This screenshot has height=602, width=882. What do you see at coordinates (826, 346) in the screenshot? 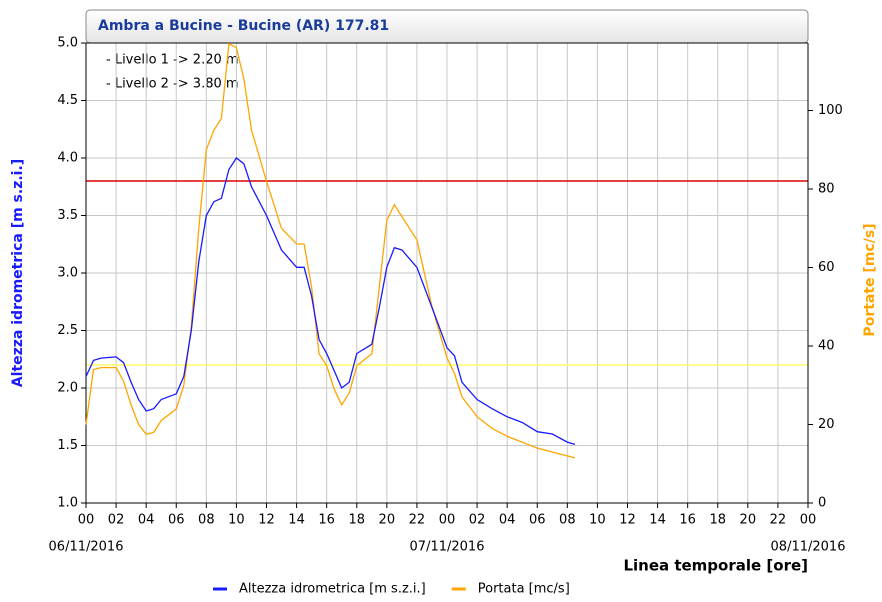
I see `y2-tick-label: 40` at bounding box center [826, 346].